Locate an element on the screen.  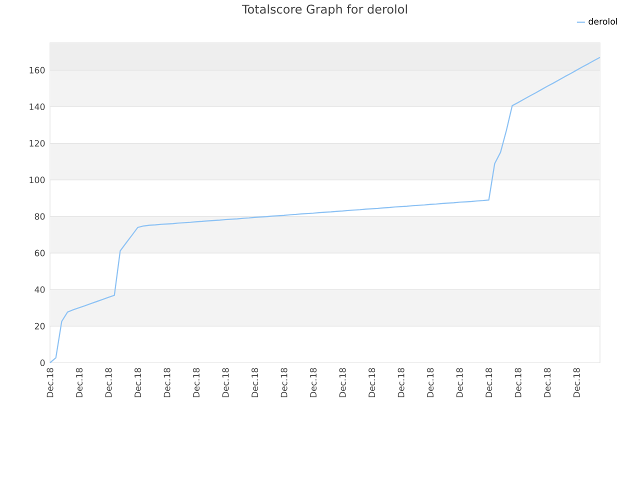
y-tick-label: 60 is located at coordinates (39, 253).